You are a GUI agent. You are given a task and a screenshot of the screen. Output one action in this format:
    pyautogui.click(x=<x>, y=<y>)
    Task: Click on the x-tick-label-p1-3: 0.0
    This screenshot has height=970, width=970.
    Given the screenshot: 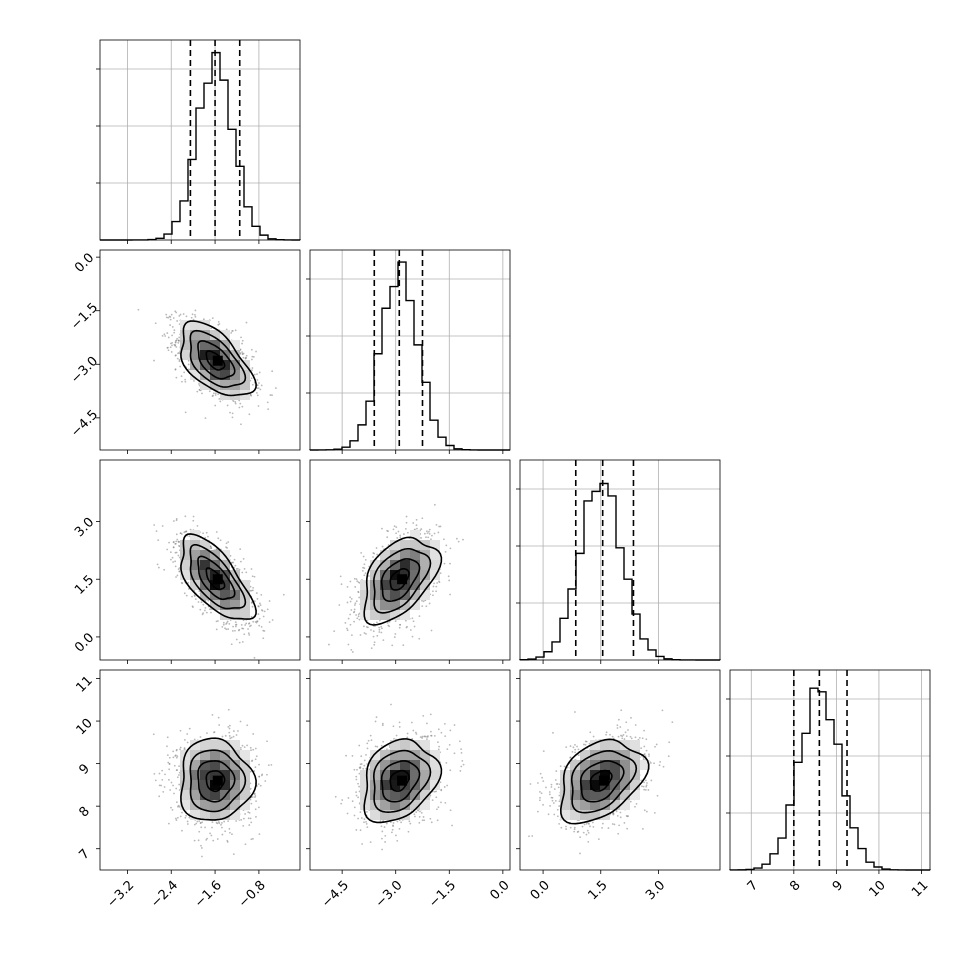 What is the action you would take?
    pyautogui.click(x=500, y=890)
    